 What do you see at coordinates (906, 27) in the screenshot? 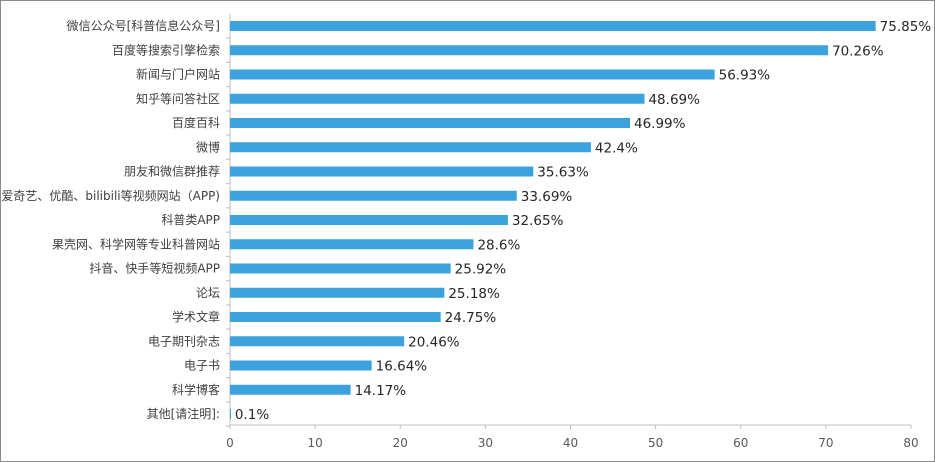
I see `data-label: 75.85%` at bounding box center [906, 27].